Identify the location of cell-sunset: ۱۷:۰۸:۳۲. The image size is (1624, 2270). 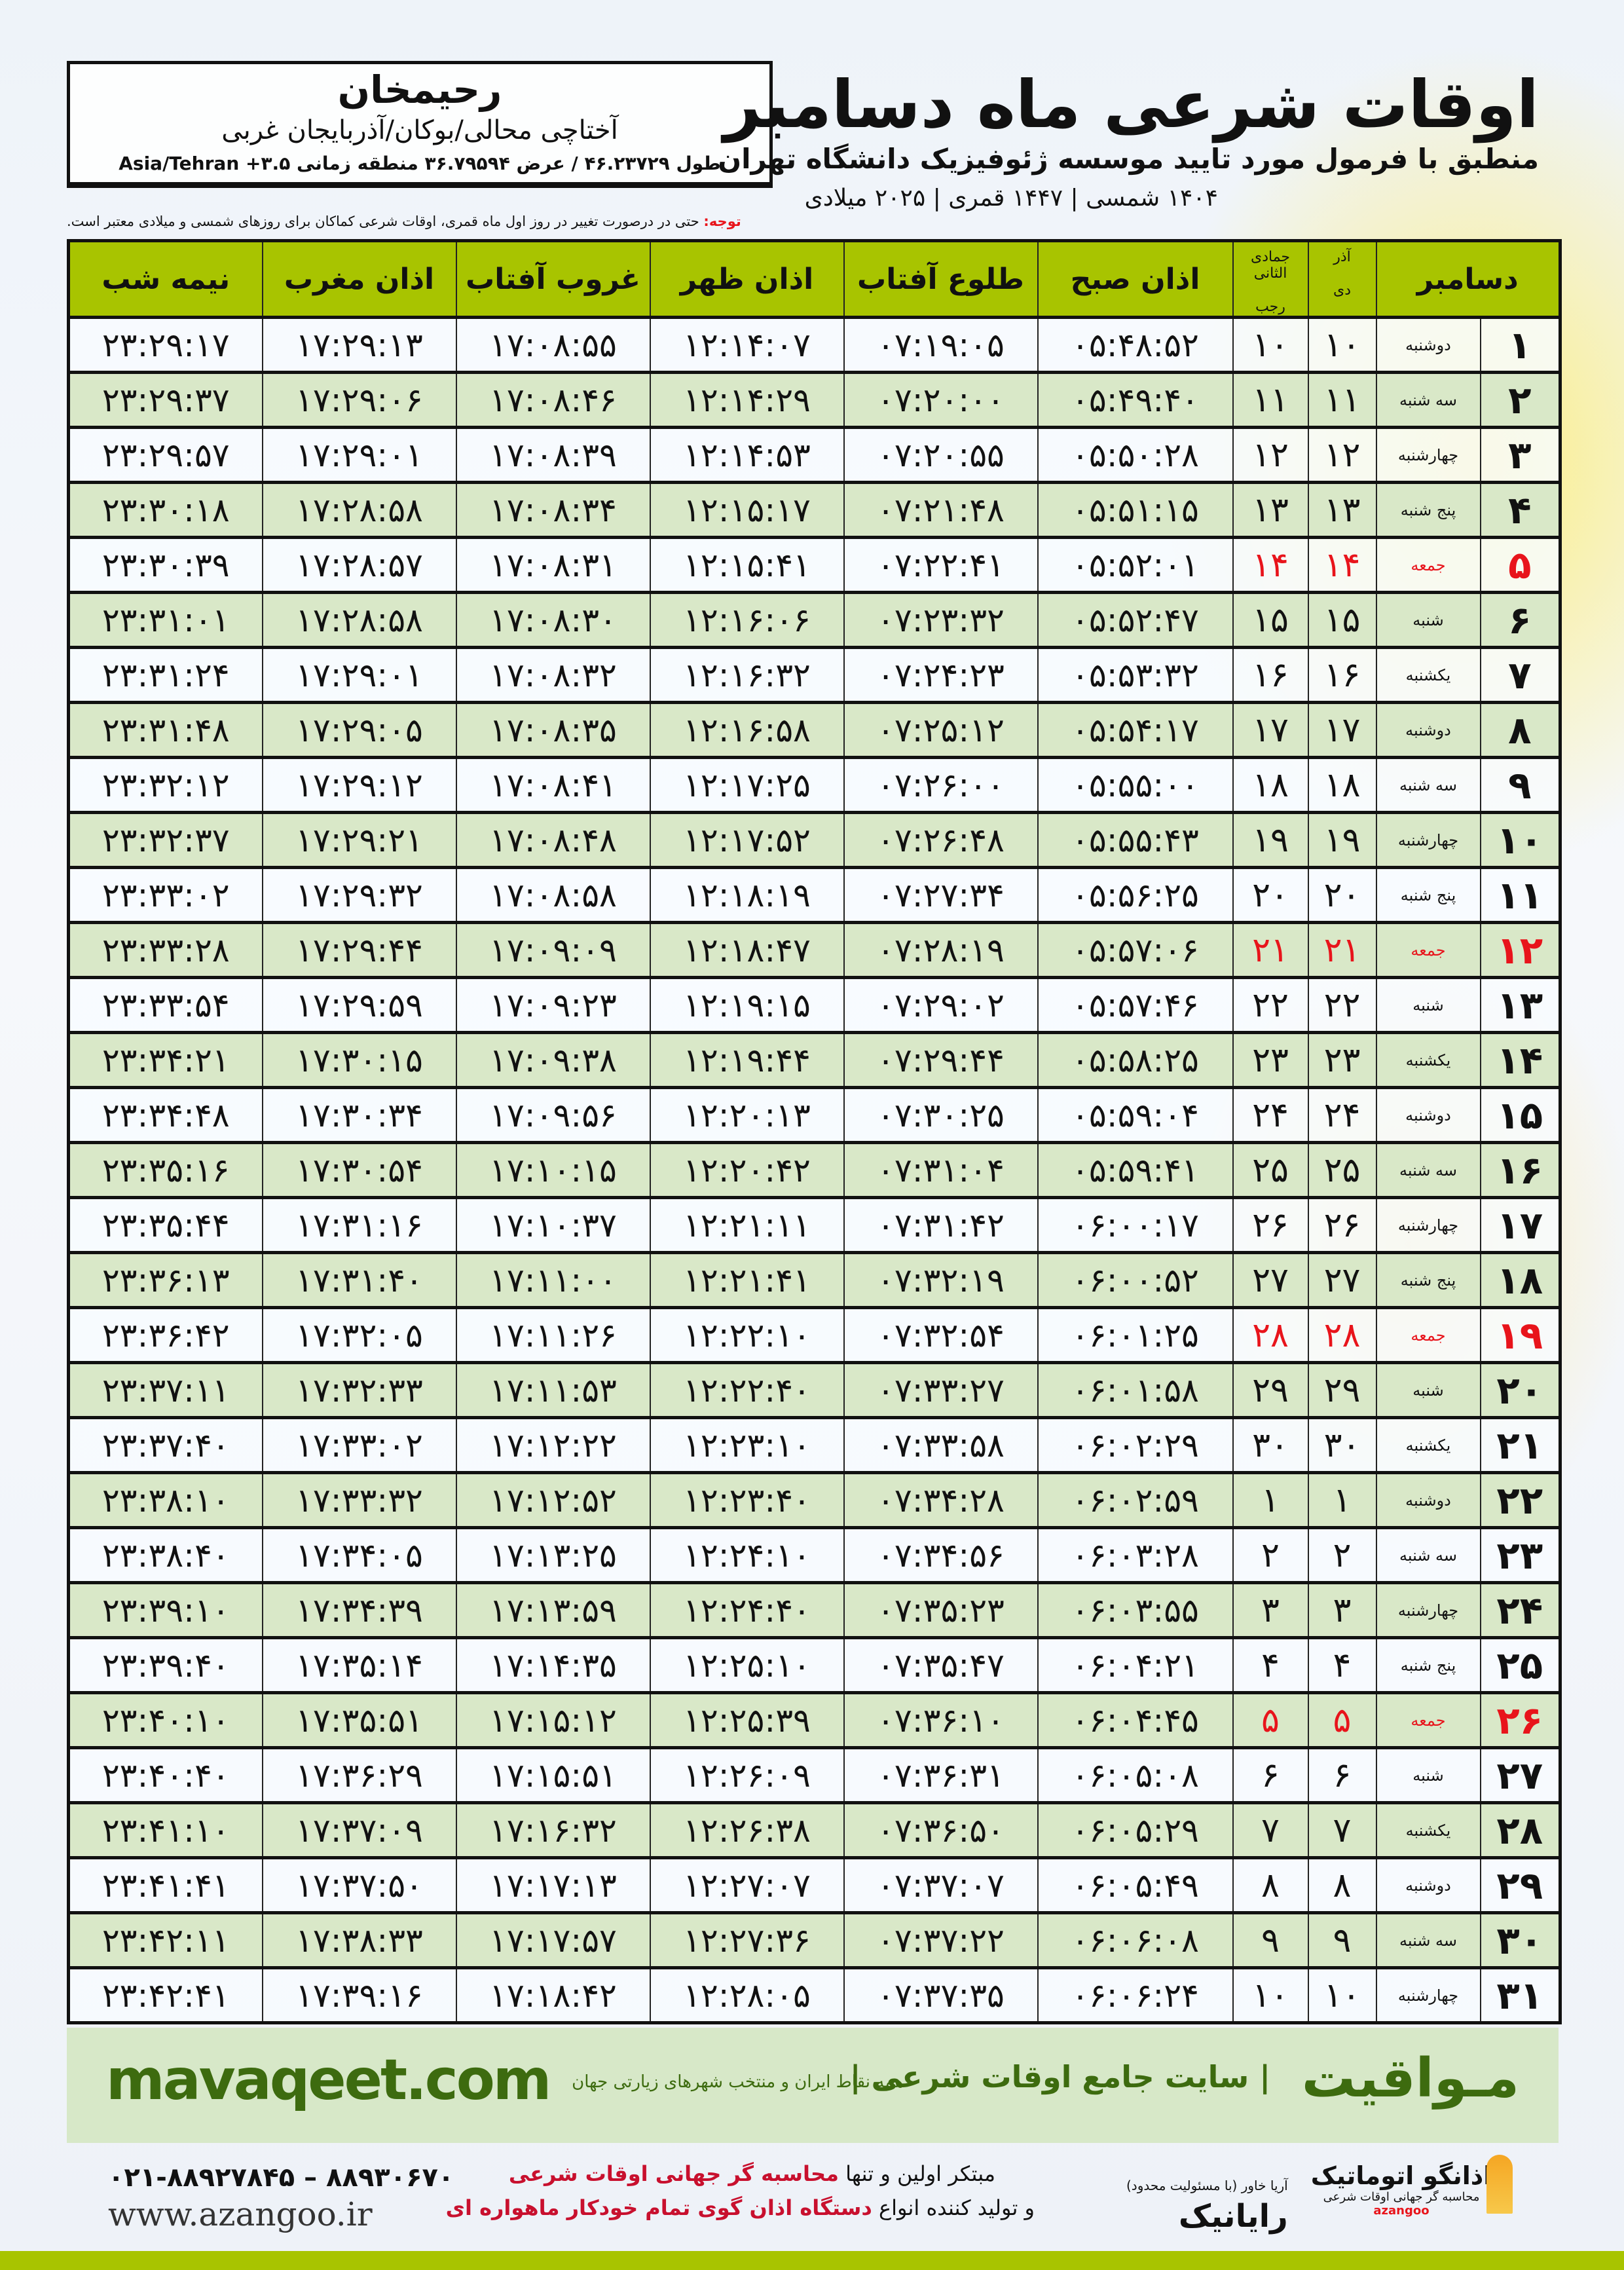
(552, 675).